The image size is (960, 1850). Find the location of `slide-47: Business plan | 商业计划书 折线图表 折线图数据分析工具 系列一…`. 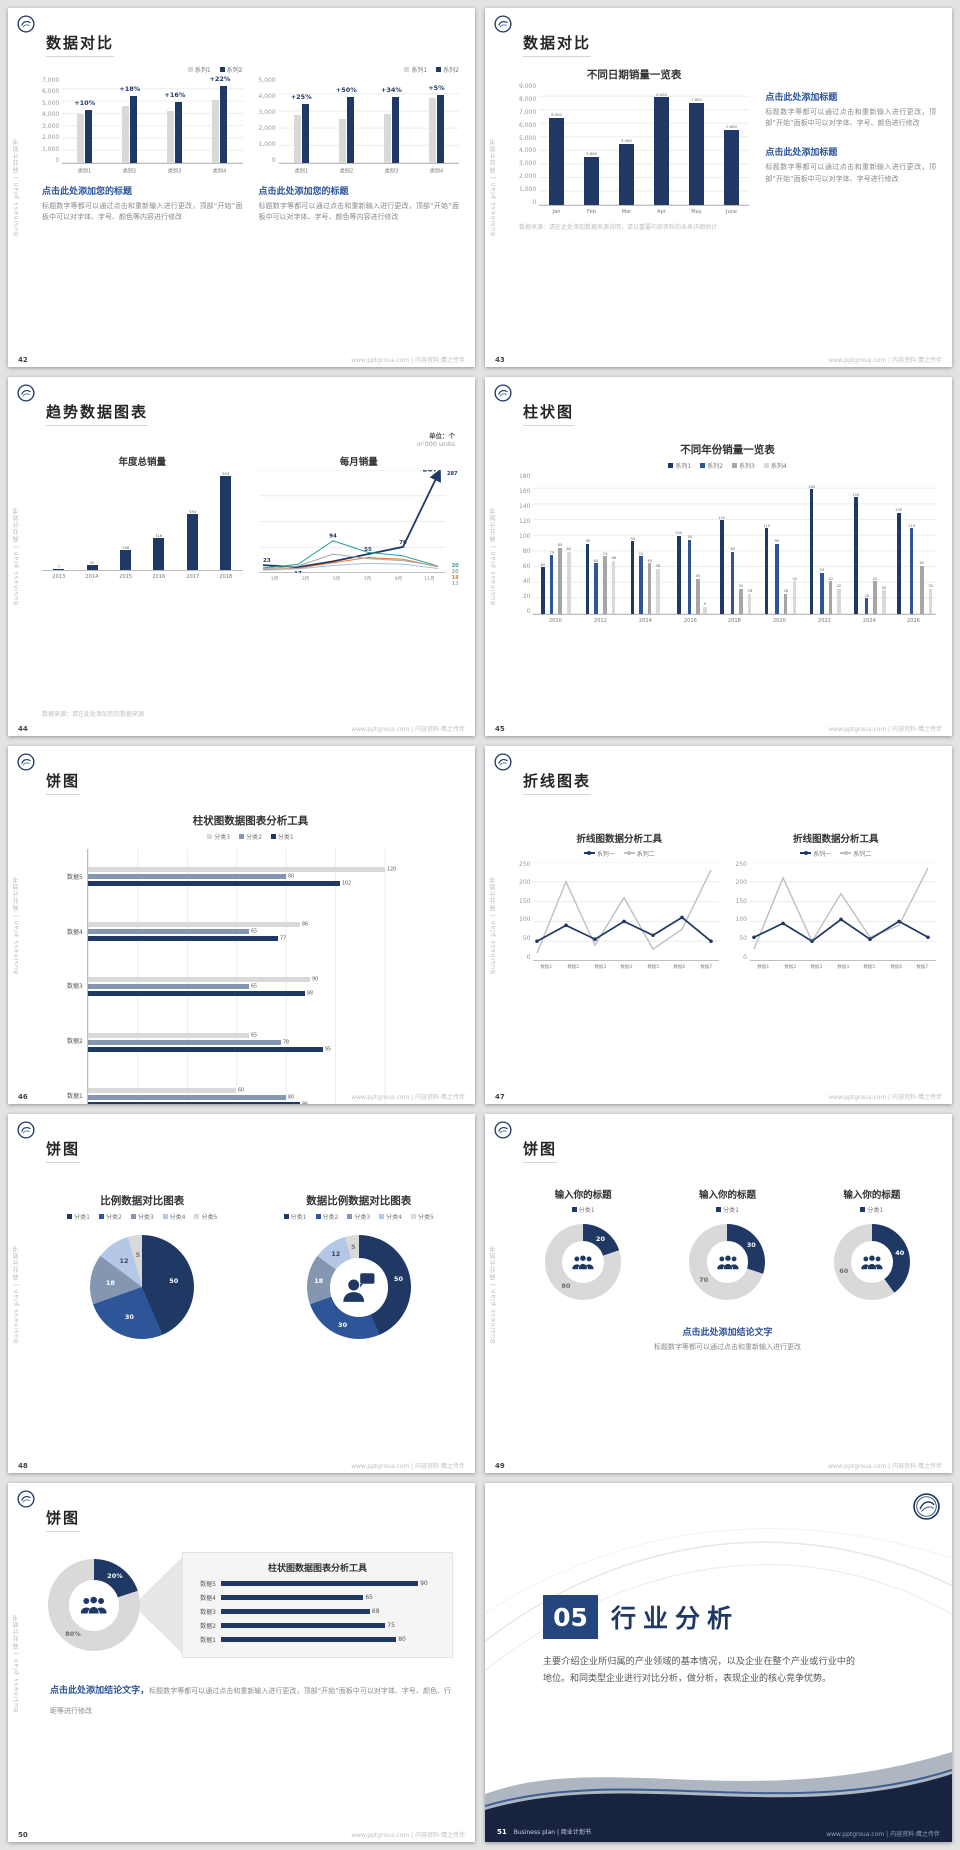

slide-47: Business plan | 商业计划书 折线图表 折线图数据分析工具 系列一… is located at coordinates (718, 925).